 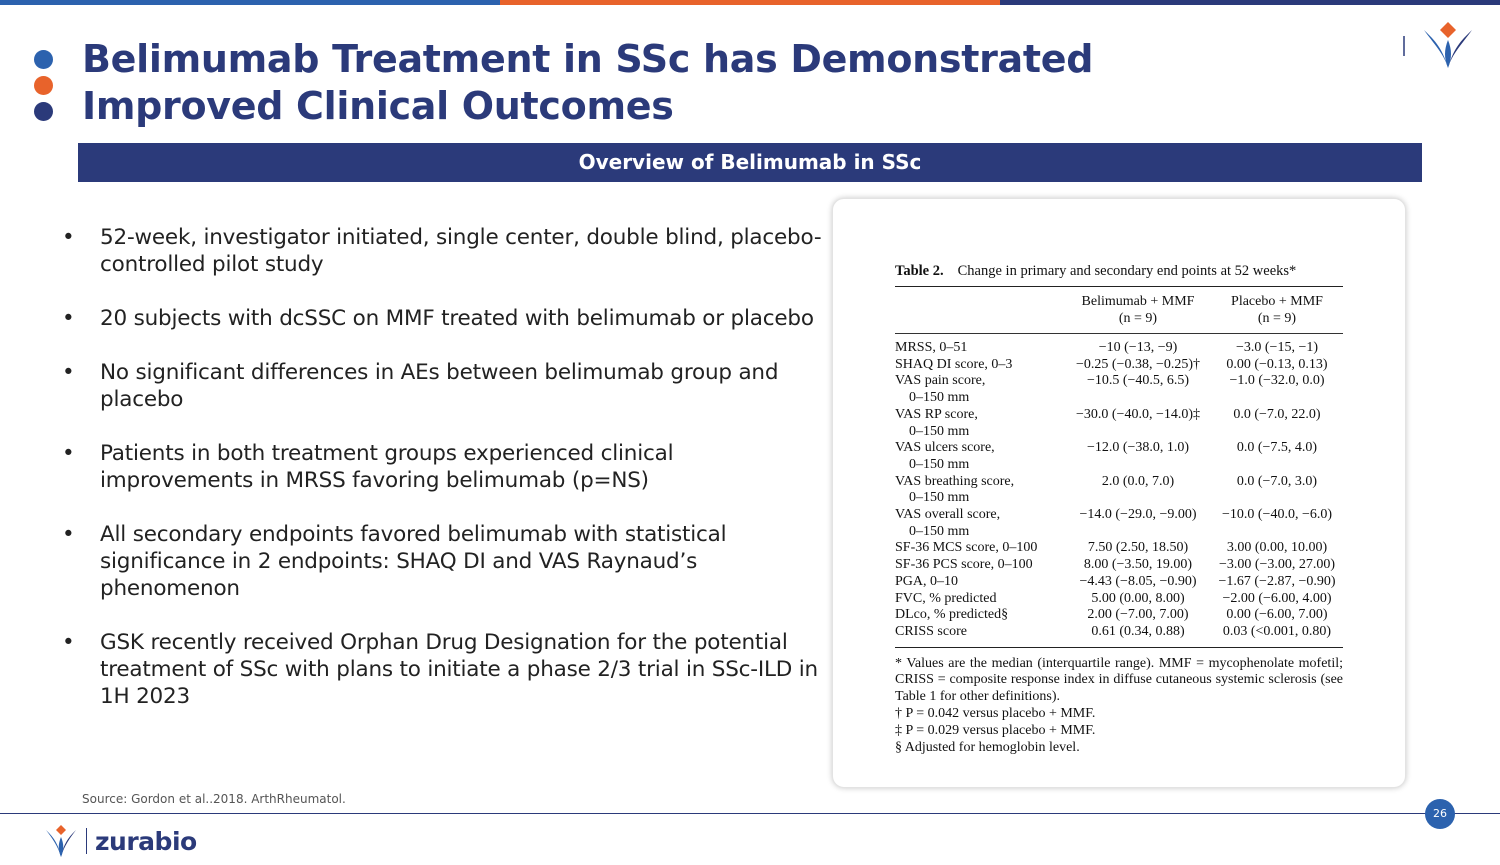 What do you see at coordinates (945, 448) in the screenshot?
I see `row-label: VAS ulcers score,` at bounding box center [945, 448].